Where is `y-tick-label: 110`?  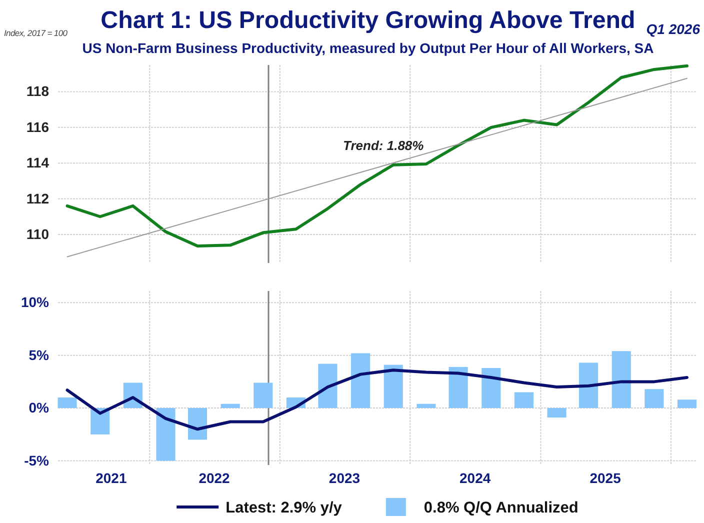 y-tick-label: 110 is located at coordinates (38, 234).